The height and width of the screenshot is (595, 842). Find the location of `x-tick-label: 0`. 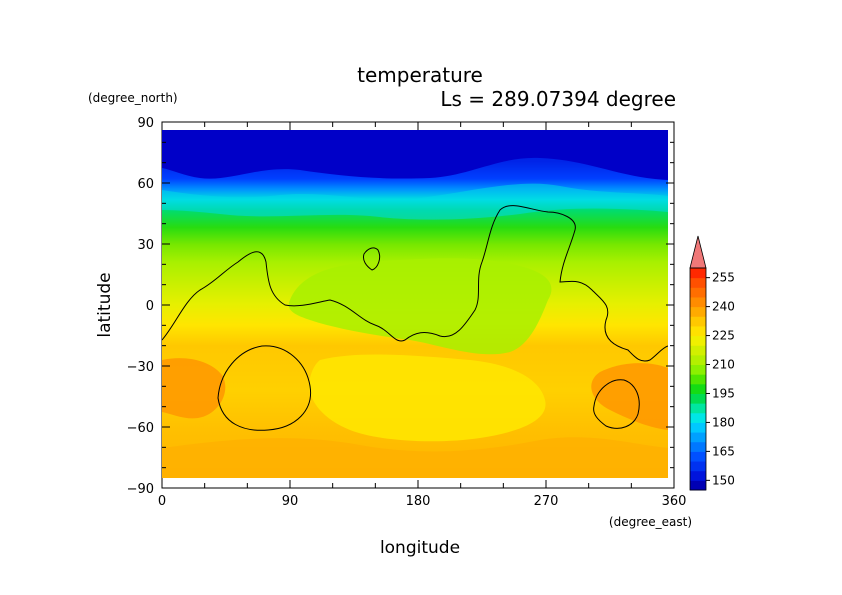

x-tick-label: 0 is located at coordinates (162, 501).